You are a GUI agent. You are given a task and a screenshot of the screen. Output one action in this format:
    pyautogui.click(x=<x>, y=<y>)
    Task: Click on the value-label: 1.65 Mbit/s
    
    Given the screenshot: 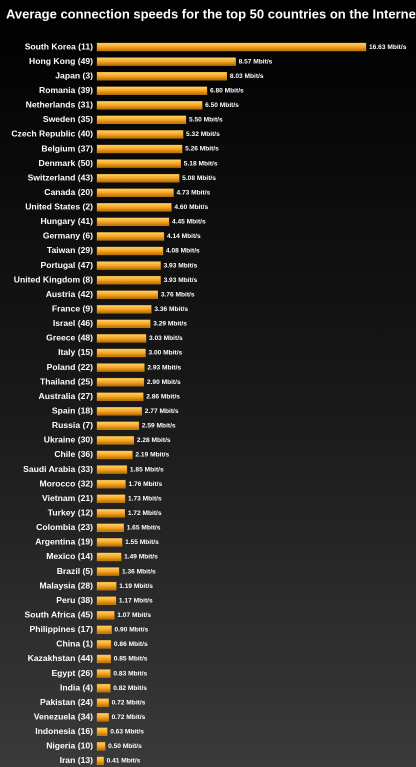 What is the action you would take?
    pyautogui.click(x=144, y=528)
    